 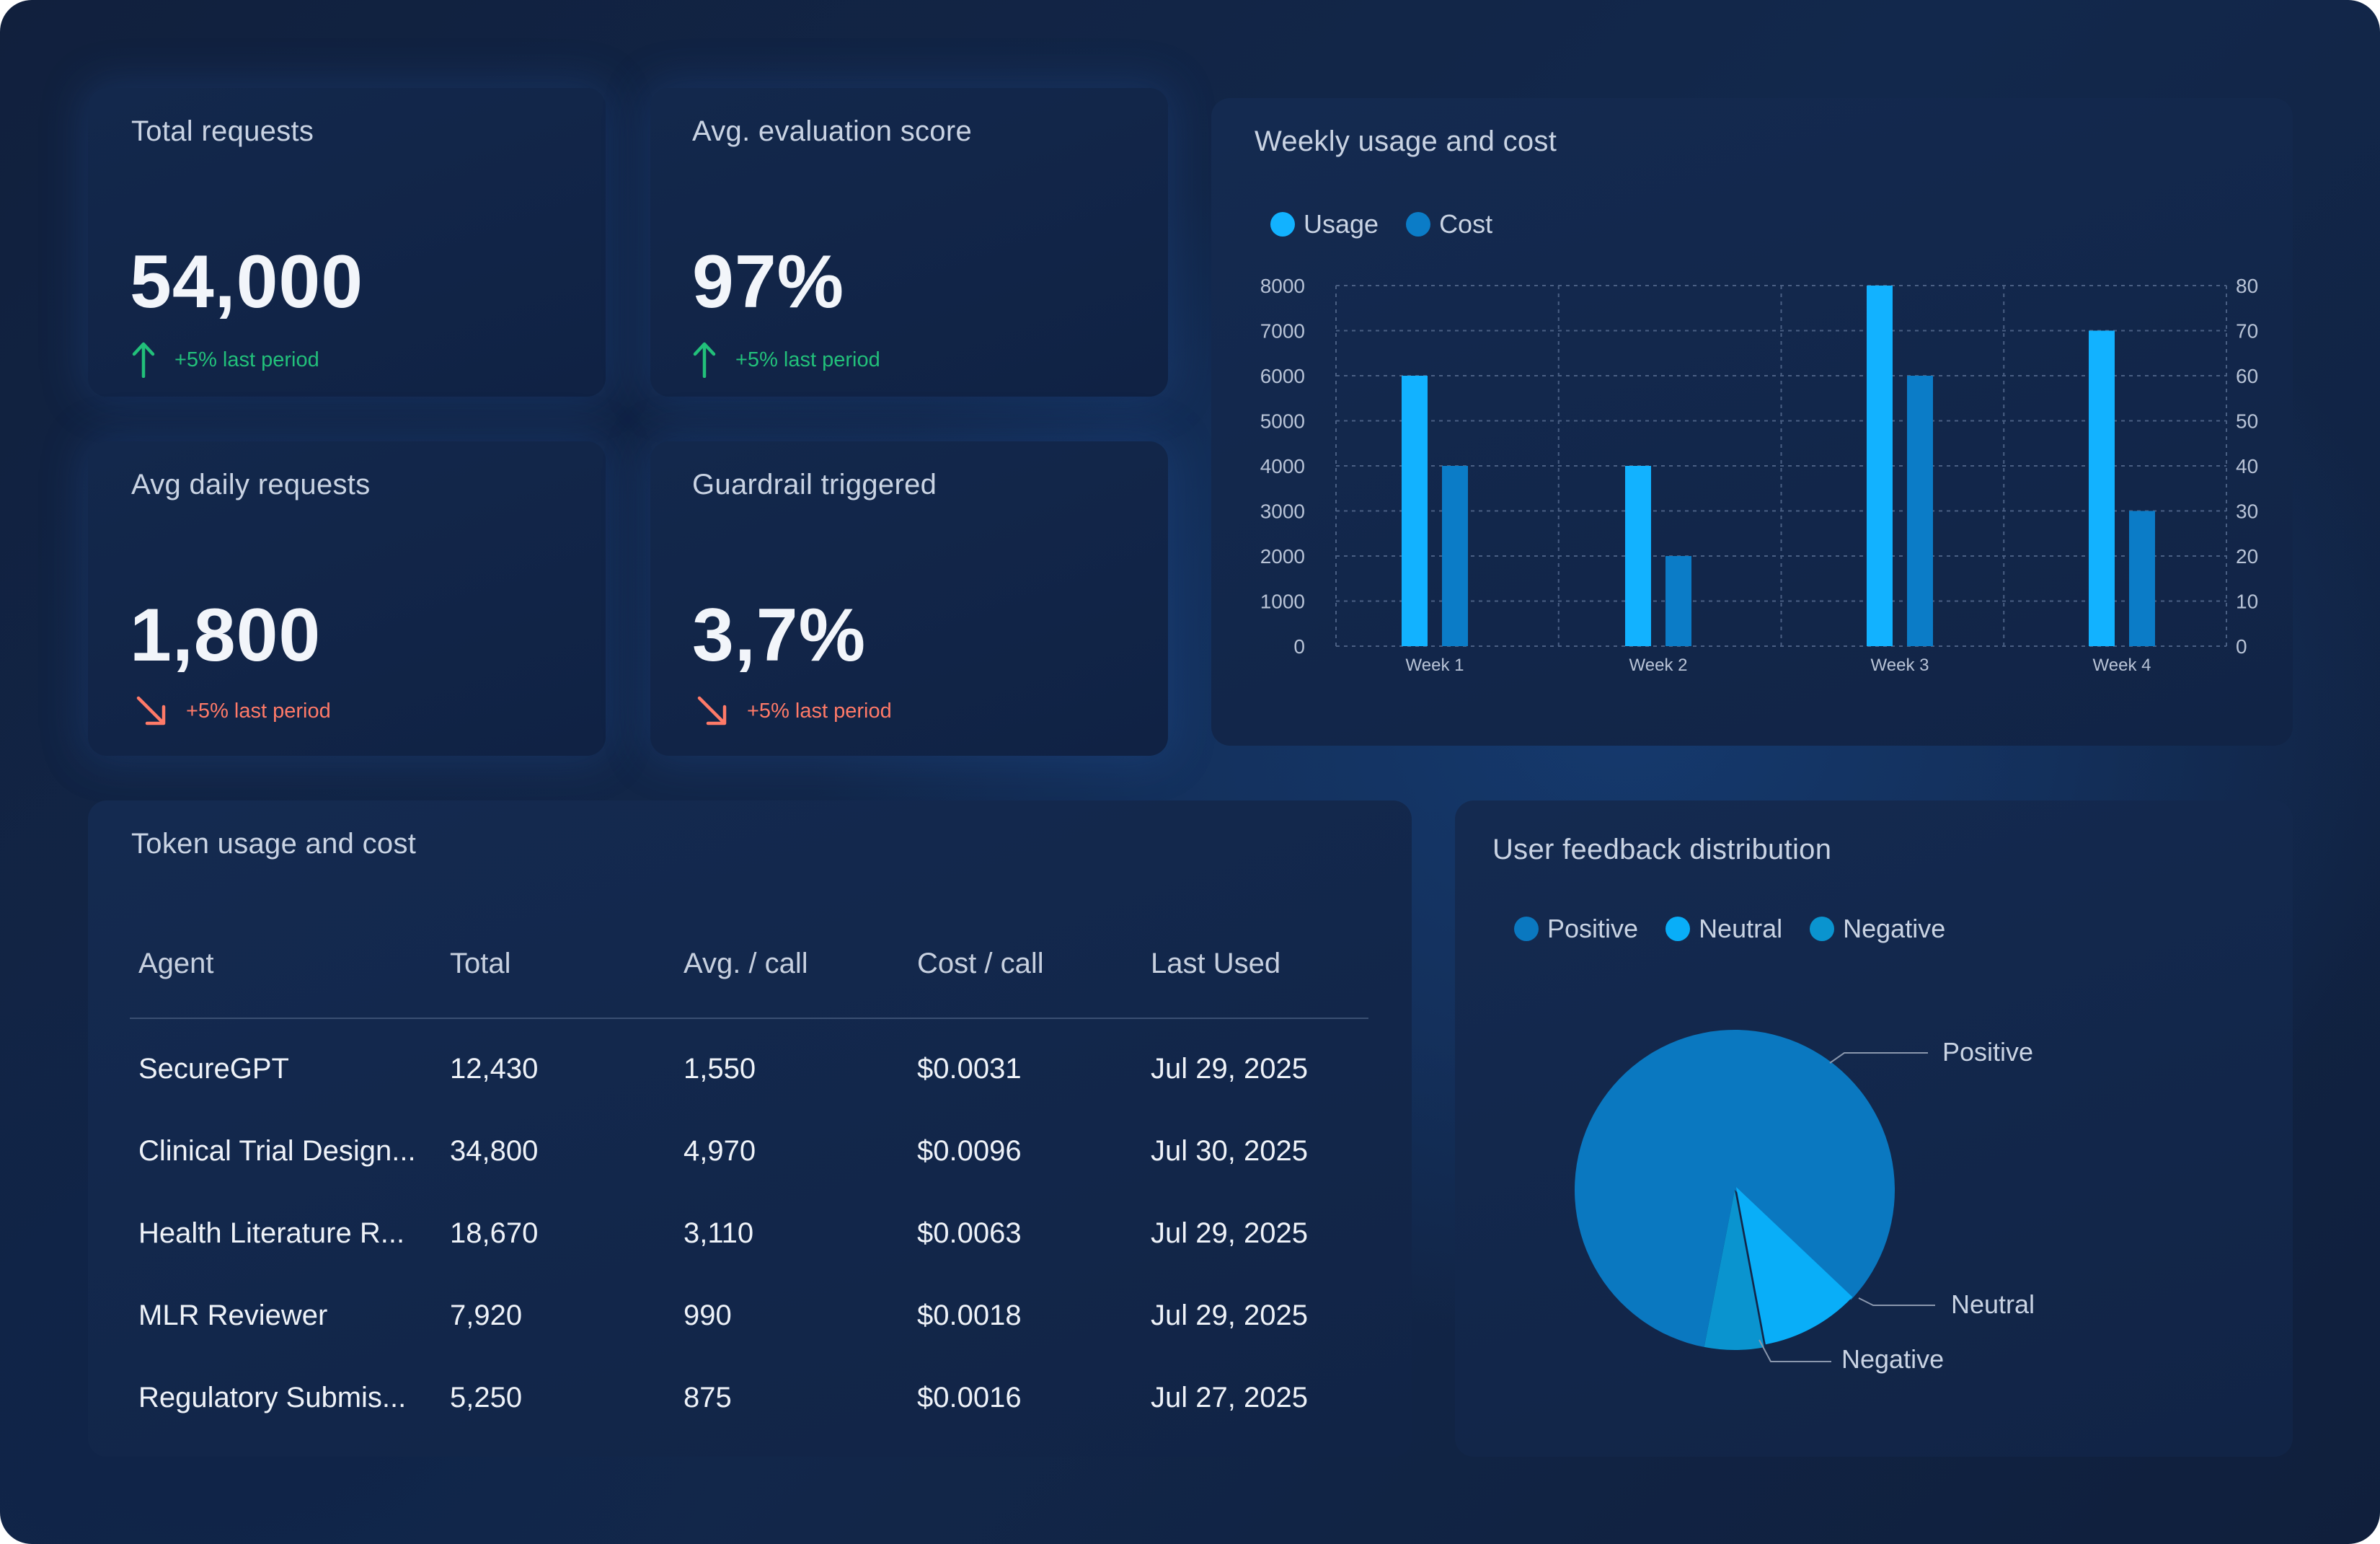 What do you see at coordinates (1576, 929) in the screenshot?
I see `legend-item-positive: Positive` at bounding box center [1576, 929].